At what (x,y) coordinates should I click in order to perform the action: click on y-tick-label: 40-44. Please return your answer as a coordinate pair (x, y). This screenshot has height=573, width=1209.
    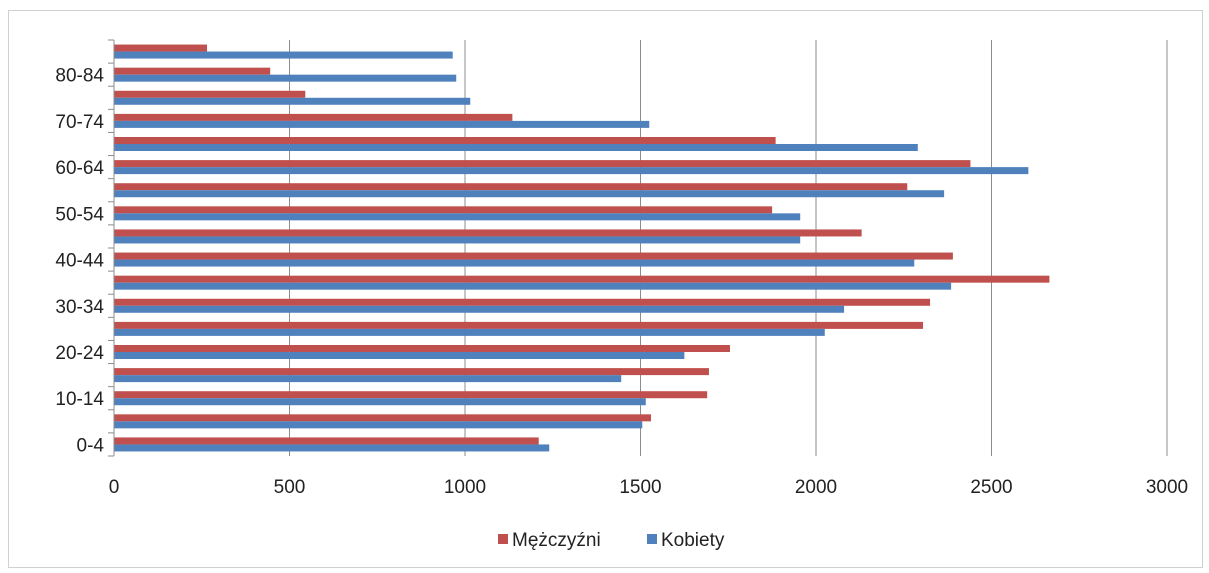
    Looking at the image, I should click on (79, 261).